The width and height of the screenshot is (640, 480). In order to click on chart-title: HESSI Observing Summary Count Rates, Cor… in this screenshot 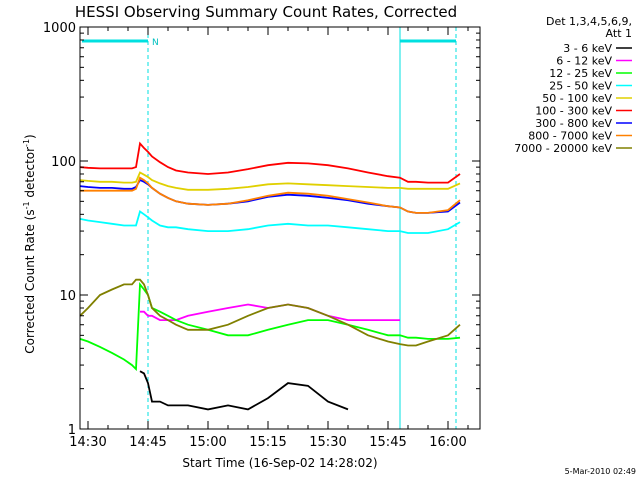, I will do `click(266, 12)`.